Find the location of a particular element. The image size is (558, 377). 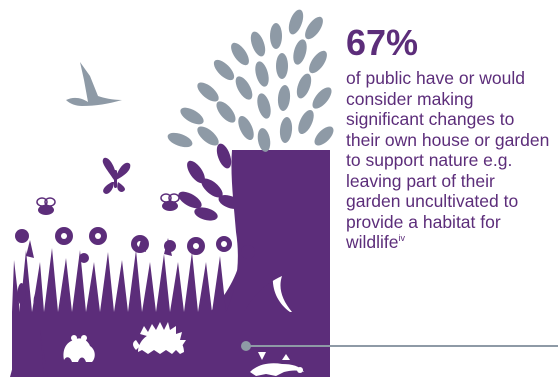

reeds is located at coordinates (29, 330).